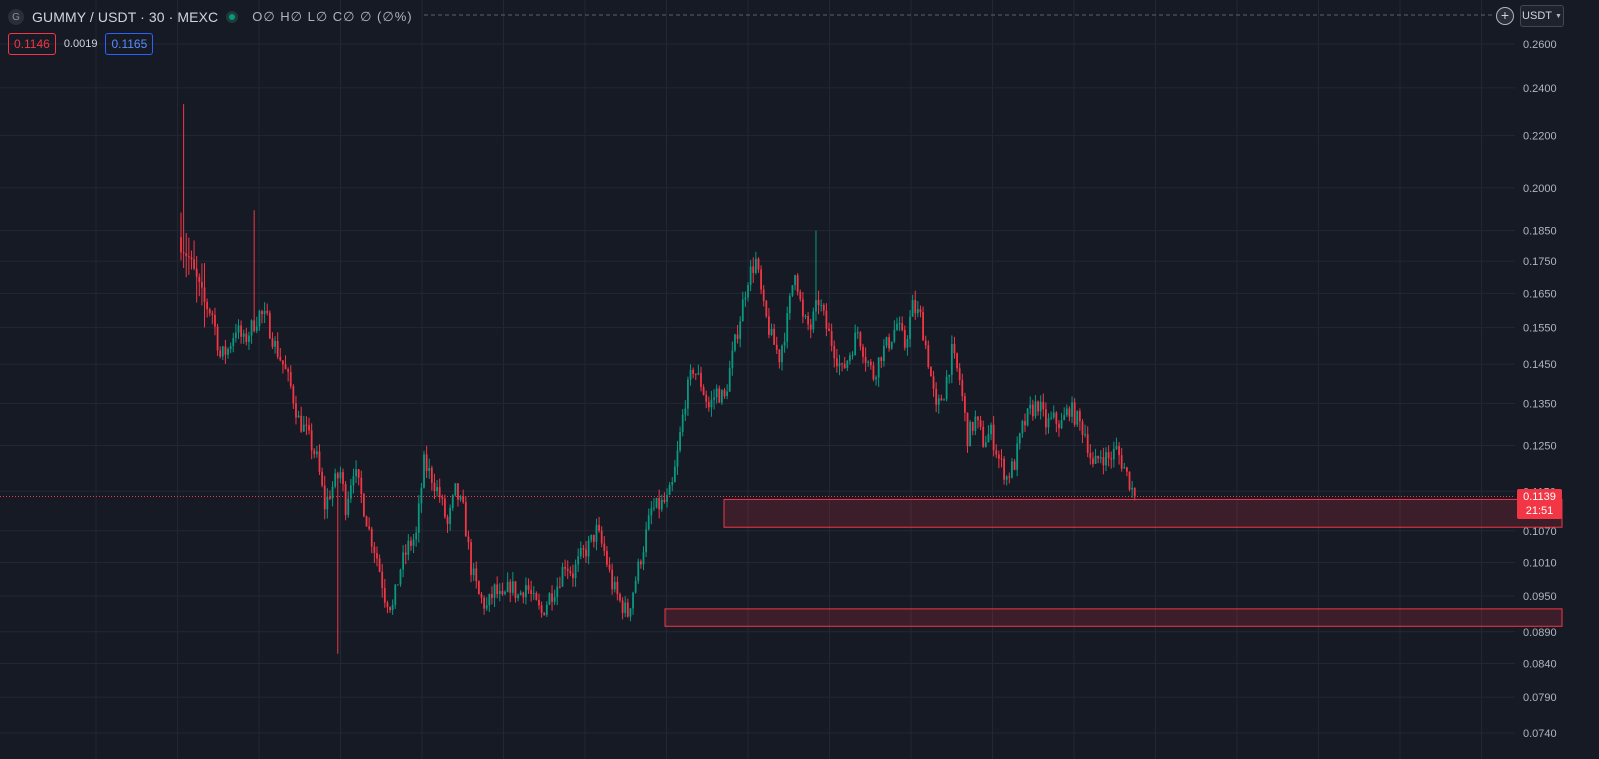  What do you see at coordinates (32, 44) in the screenshot?
I see `sell-button: 0.1146` at bounding box center [32, 44].